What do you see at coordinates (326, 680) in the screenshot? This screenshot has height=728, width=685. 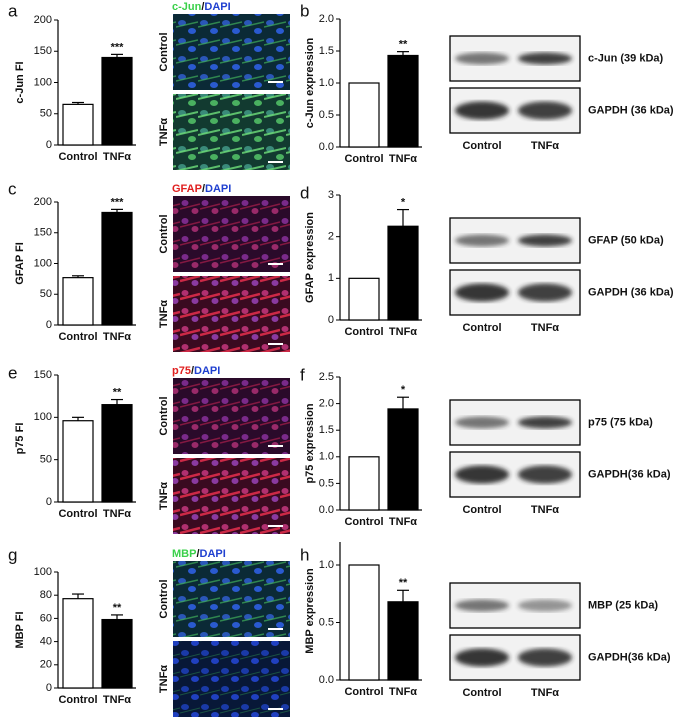 I see `y-tick-label: 0.0` at bounding box center [326, 680].